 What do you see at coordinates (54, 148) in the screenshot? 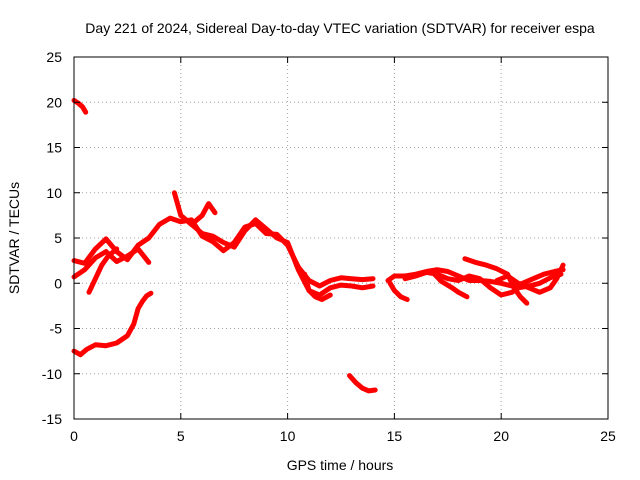
I see `y-tick-label: 15` at bounding box center [54, 148].